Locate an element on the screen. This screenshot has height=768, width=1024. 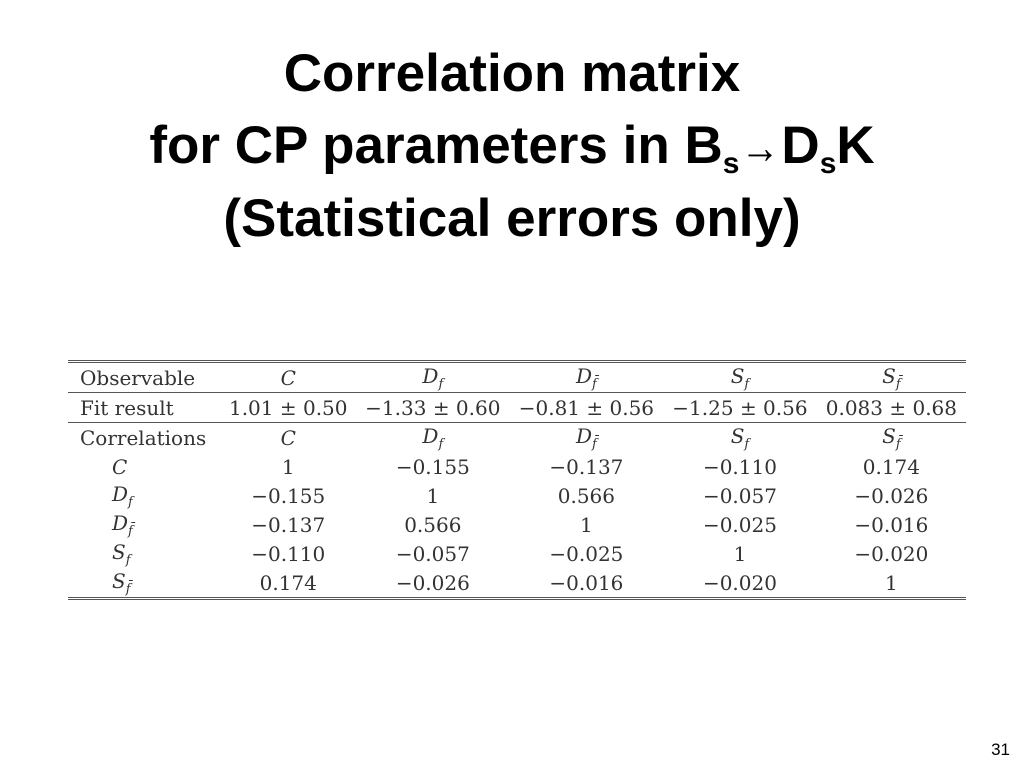
title-line-2: for CP parameters in Bs→DsK is located at coordinates (512, 146).